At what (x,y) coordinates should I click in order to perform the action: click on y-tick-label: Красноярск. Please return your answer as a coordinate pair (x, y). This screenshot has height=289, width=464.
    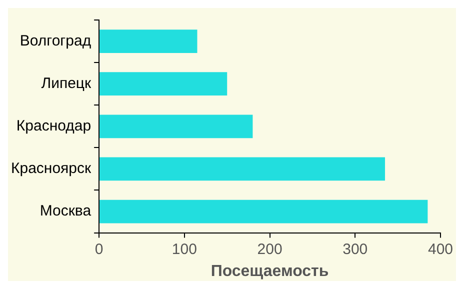
    Looking at the image, I should click on (51, 169).